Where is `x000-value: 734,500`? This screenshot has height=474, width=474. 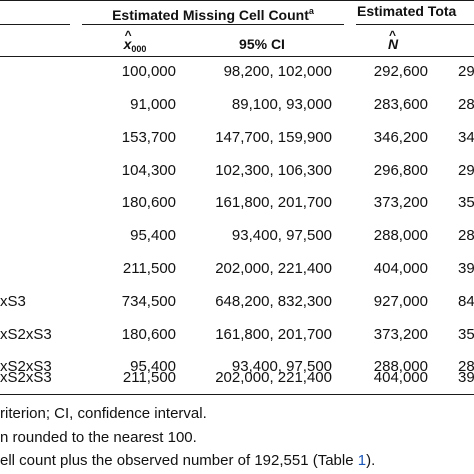
x000-value: 734,500 is located at coordinates (148, 301).